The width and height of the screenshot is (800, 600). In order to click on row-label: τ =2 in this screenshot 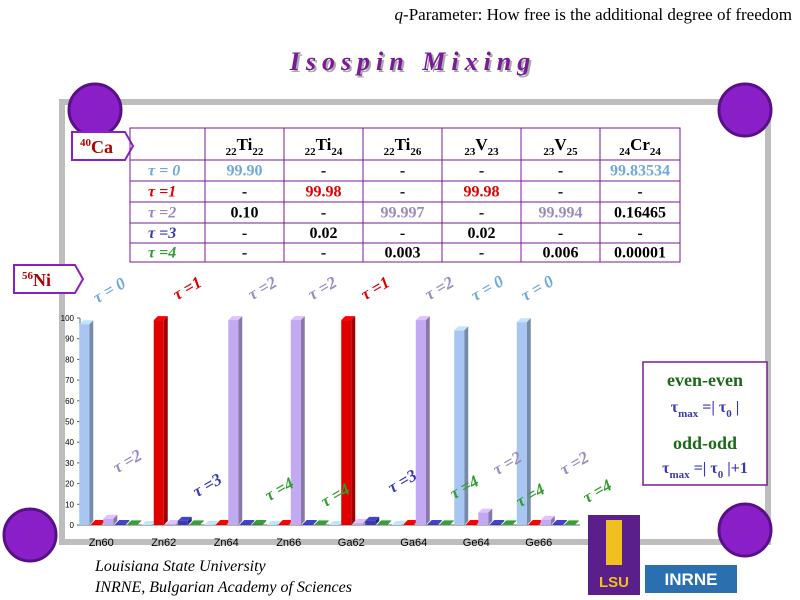, I will do `click(162, 213)`.